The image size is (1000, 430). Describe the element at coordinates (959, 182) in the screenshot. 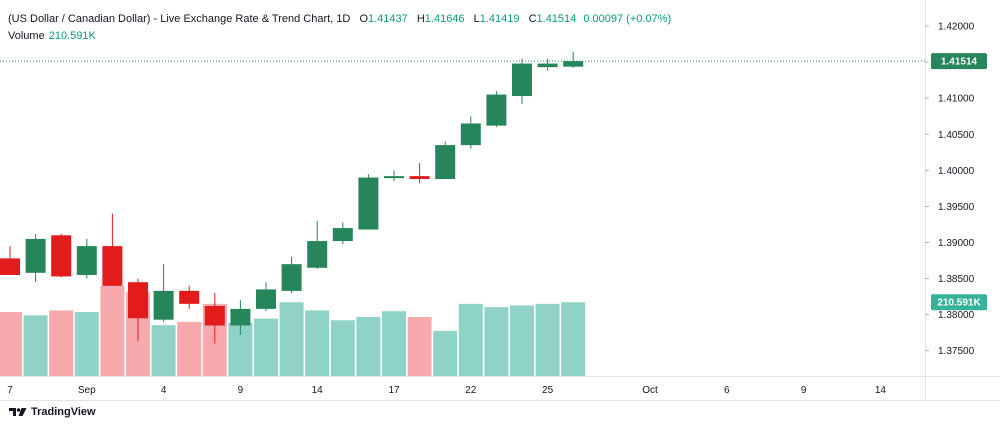

I see `axis-tags: 1.41514 210.591K` at that location.